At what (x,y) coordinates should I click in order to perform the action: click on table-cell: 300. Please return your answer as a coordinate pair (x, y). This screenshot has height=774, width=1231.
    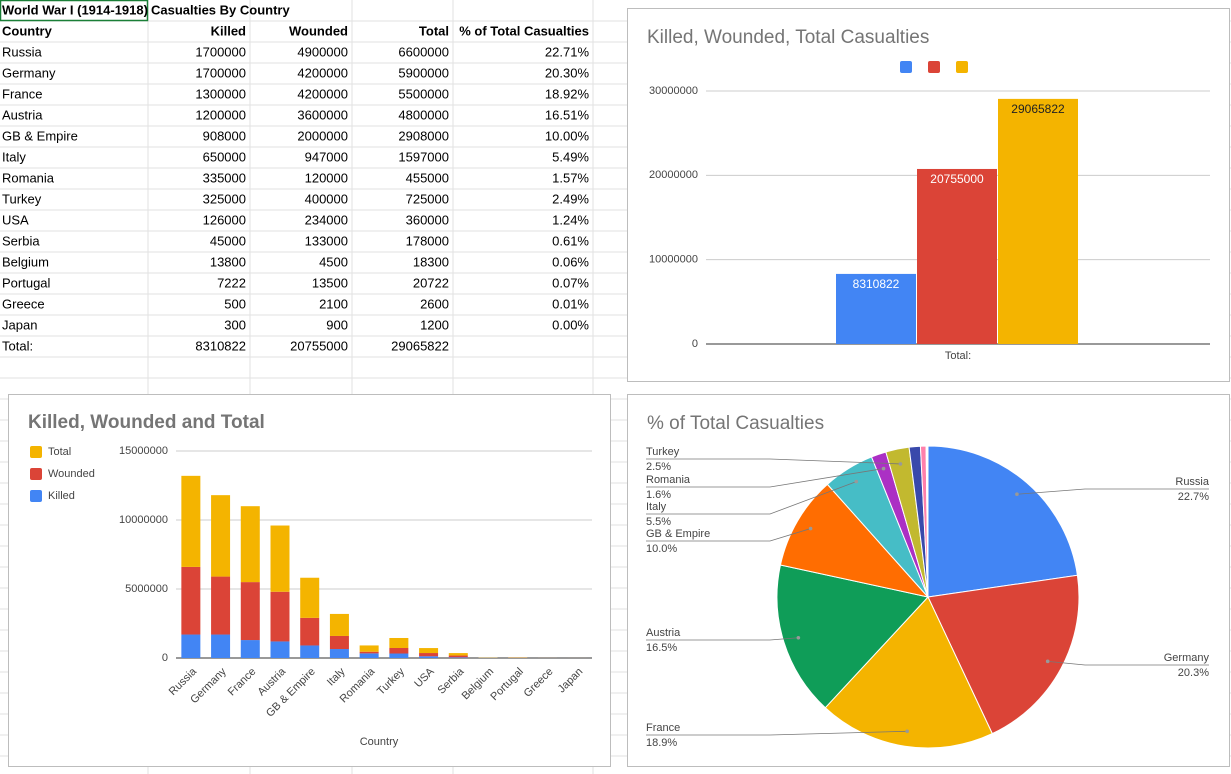
    Looking at the image, I should click on (235, 324).